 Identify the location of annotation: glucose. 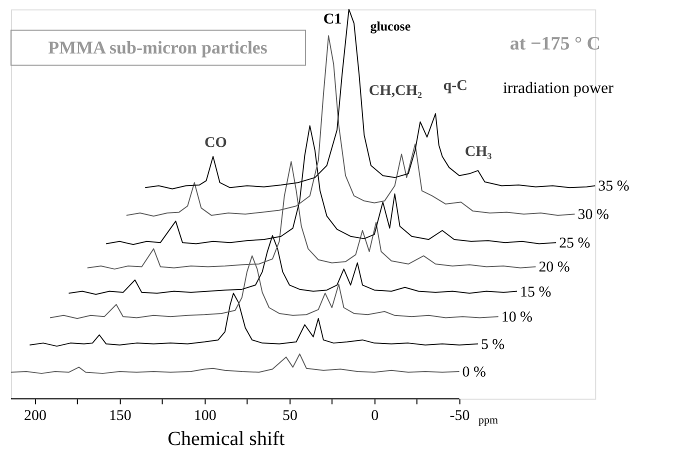
(390, 26).